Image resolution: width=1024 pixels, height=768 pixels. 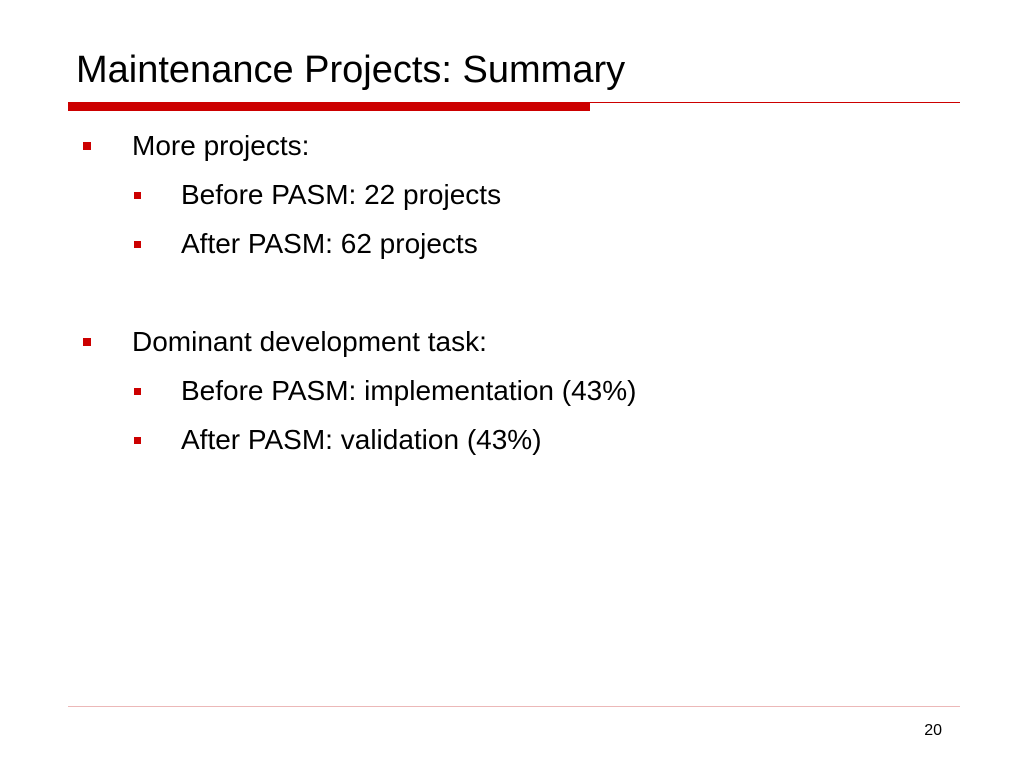 I want to click on footer-divider, so click(x=514, y=706).